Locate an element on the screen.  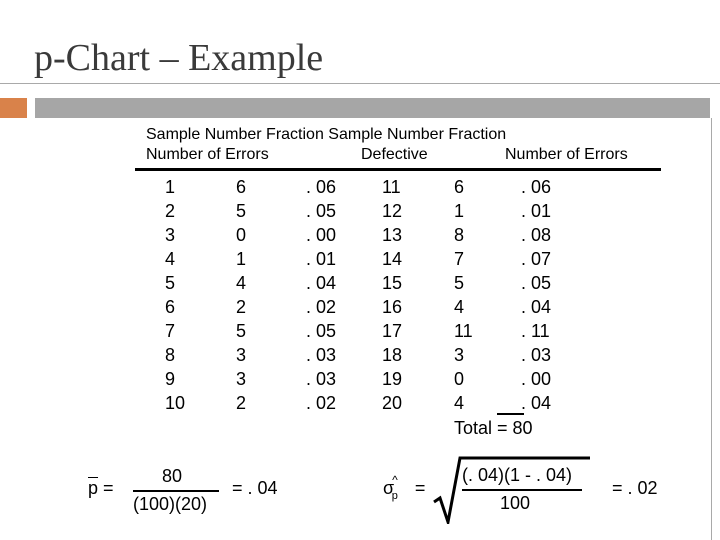
title-divider is located at coordinates (360, 83).